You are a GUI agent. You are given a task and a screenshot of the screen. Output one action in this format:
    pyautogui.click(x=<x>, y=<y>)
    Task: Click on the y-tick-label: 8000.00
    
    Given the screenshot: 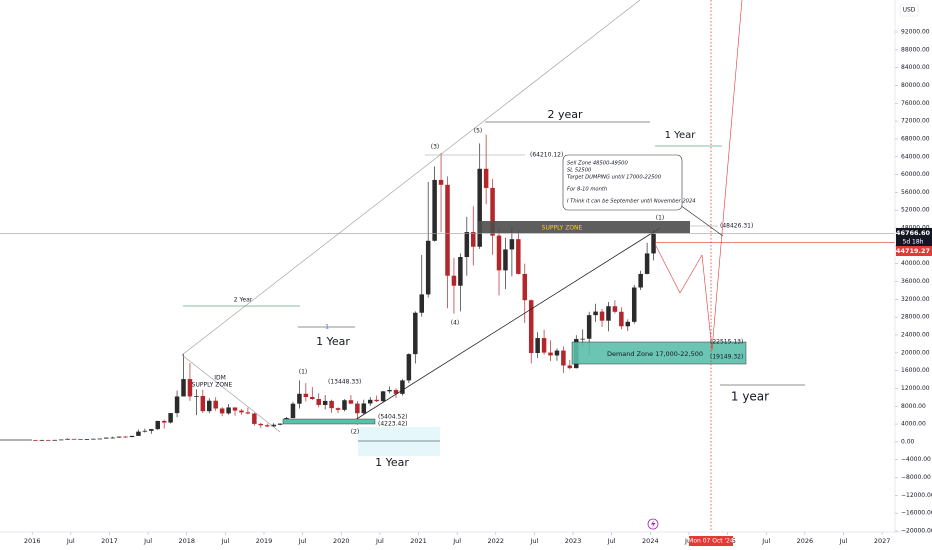 What is the action you would take?
    pyautogui.click(x=913, y=406)
    